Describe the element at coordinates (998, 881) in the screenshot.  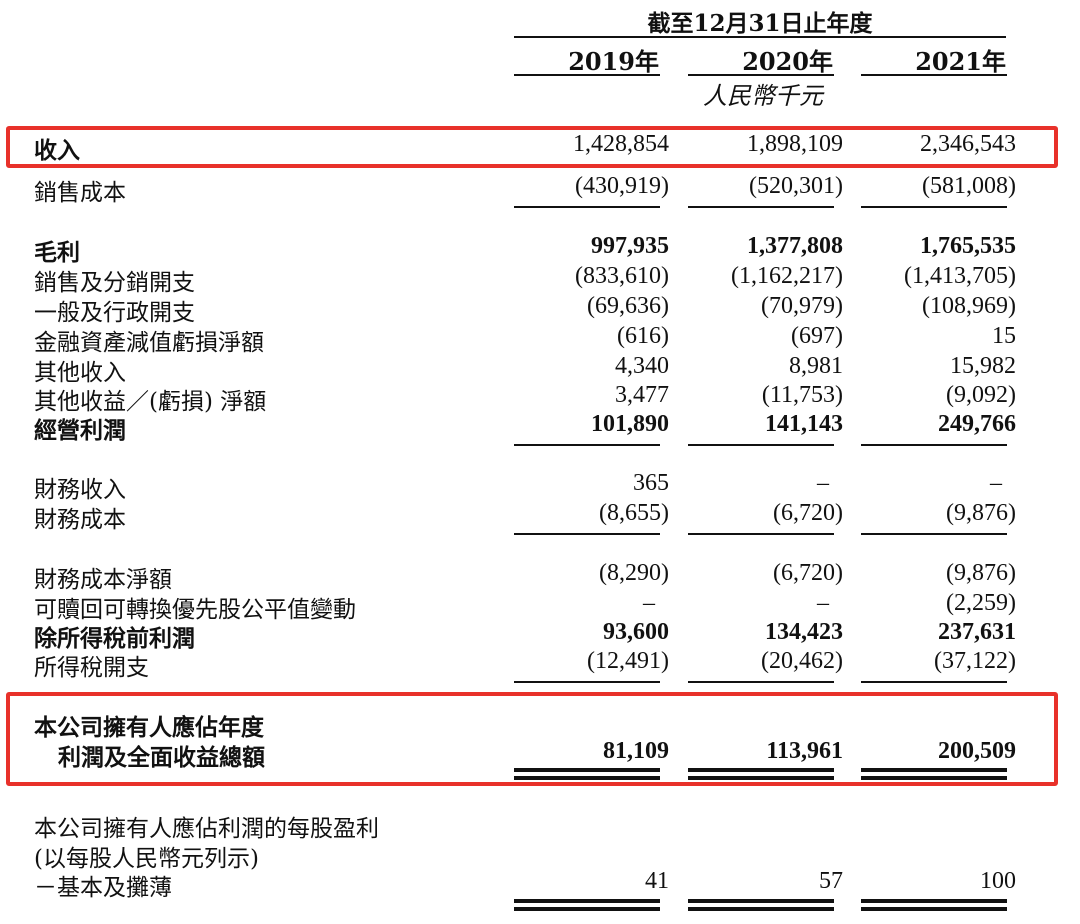
I see `value-eps-2021: 100` at that location.